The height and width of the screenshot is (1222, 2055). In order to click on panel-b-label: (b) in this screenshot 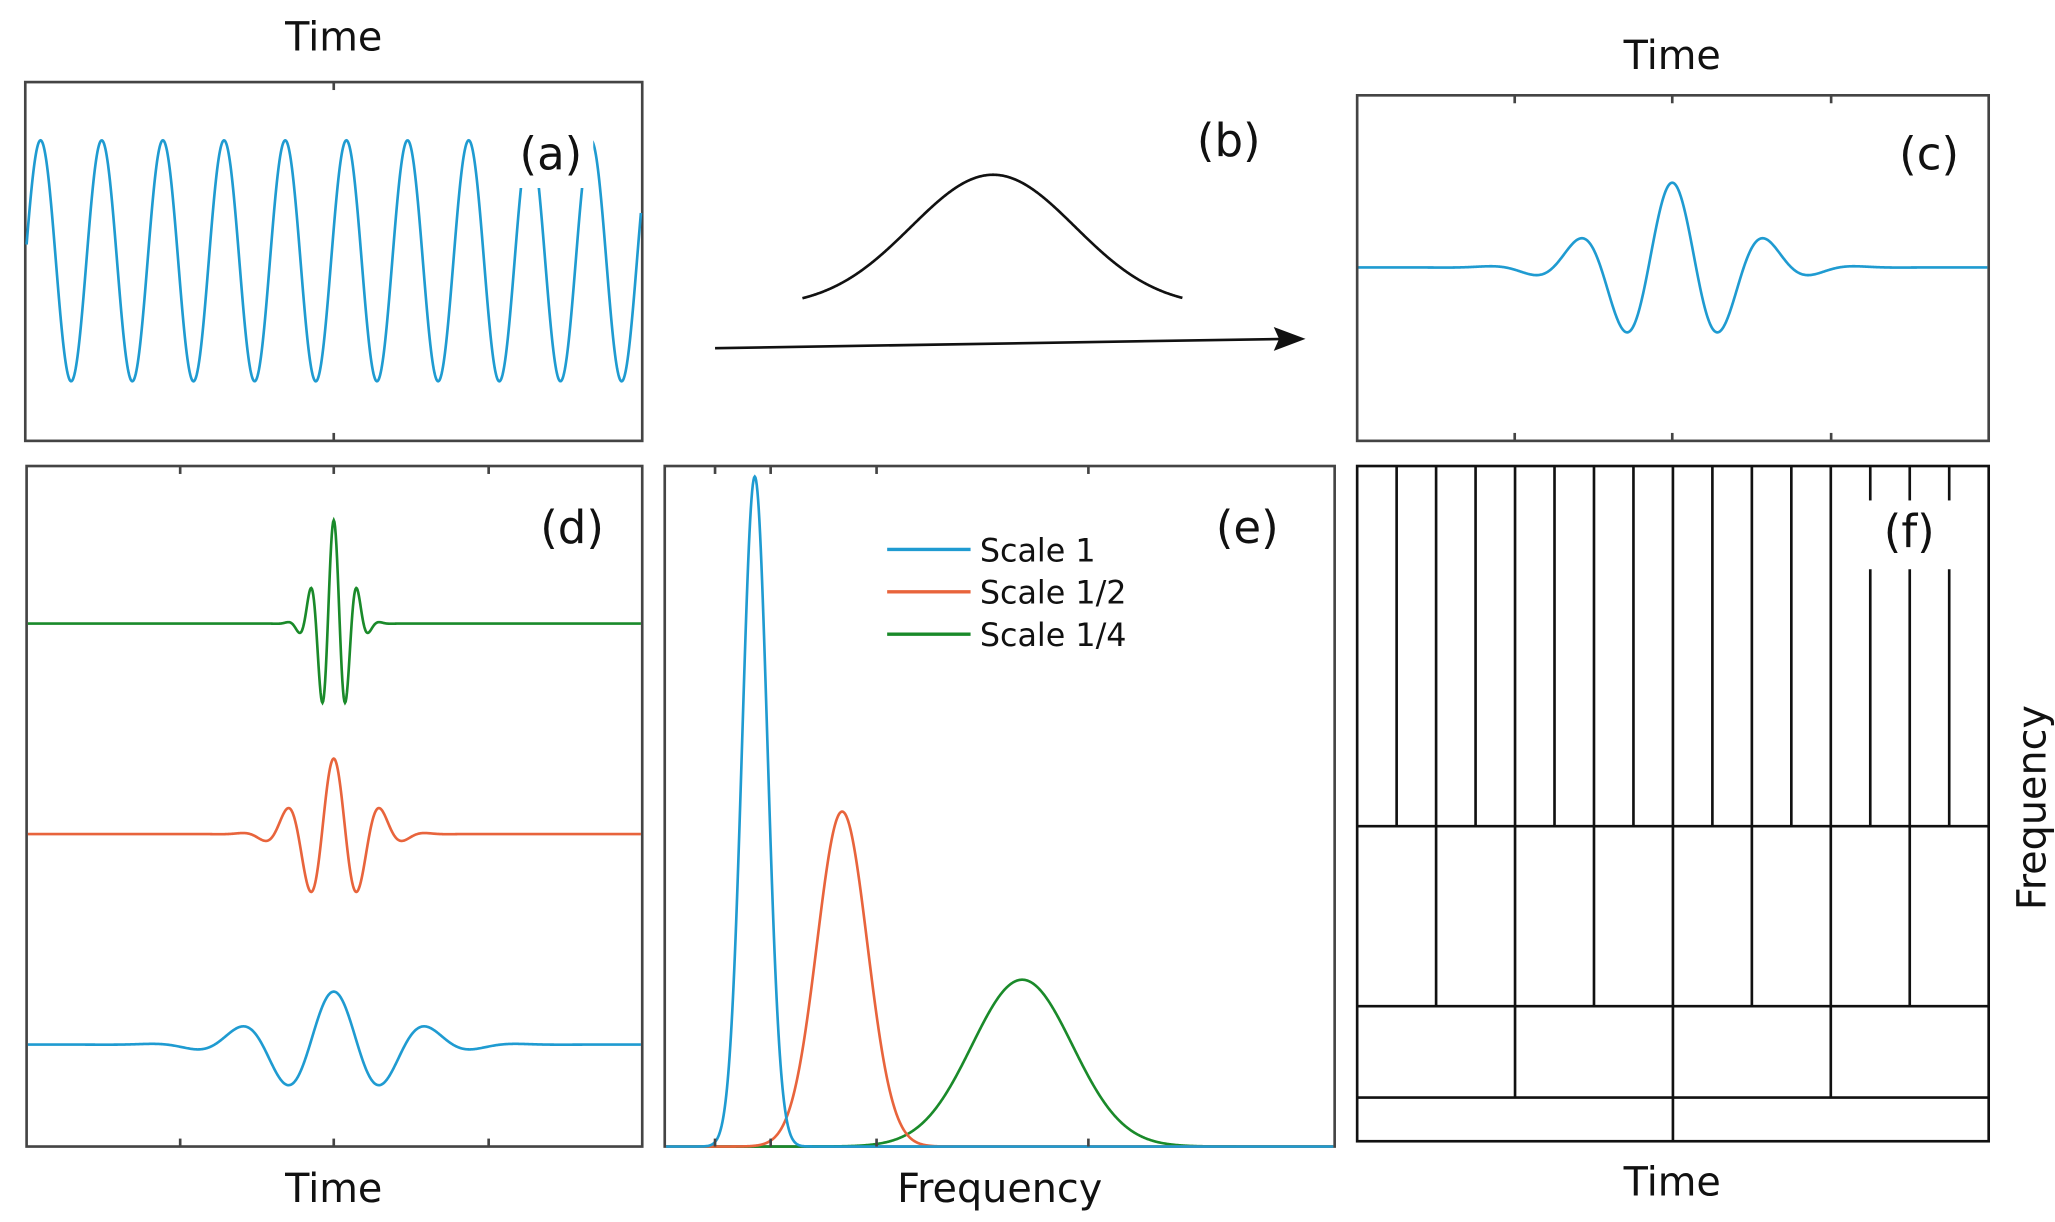, I will do `click(1229, 140)`.